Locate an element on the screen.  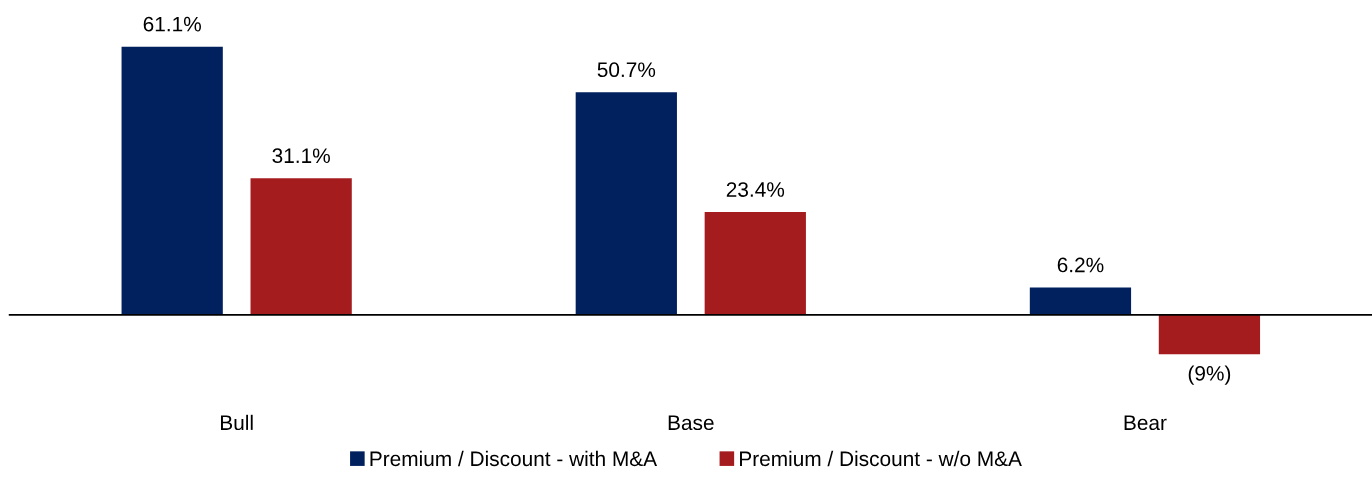
data-label: 50.7% is located at coordinates (626, 70).